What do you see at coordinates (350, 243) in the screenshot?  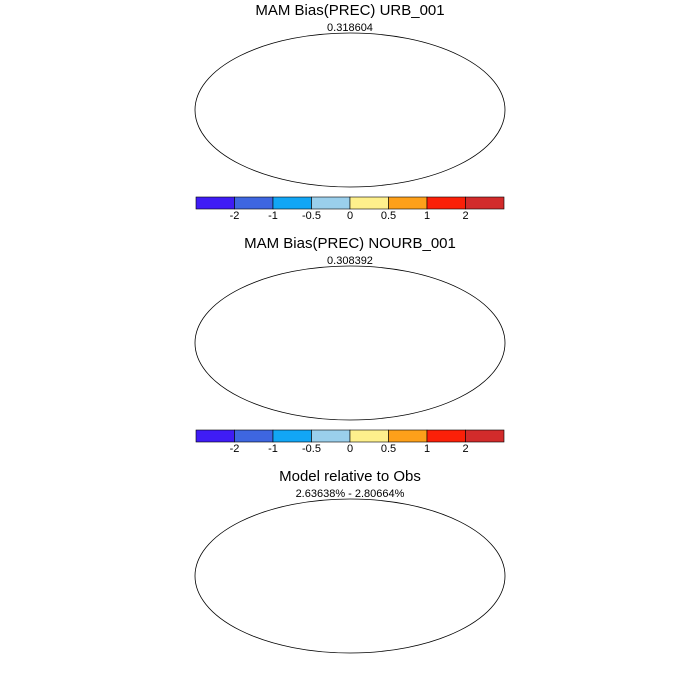 I see `panel2-title: MAM Bias(PREC) NOURB_001` at bounding box center [350, 243].